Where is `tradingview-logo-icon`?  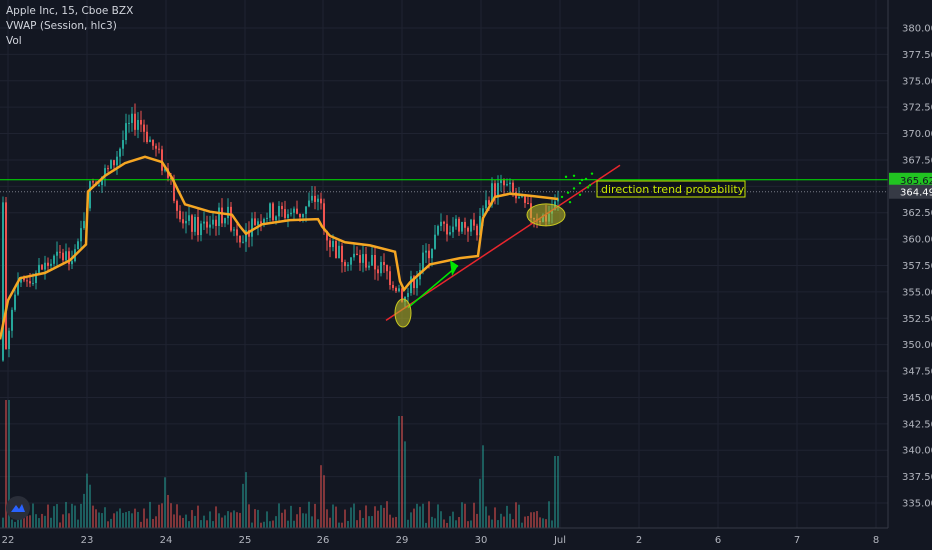 tradingview-logo-icon is located at coordinates (18, 508).